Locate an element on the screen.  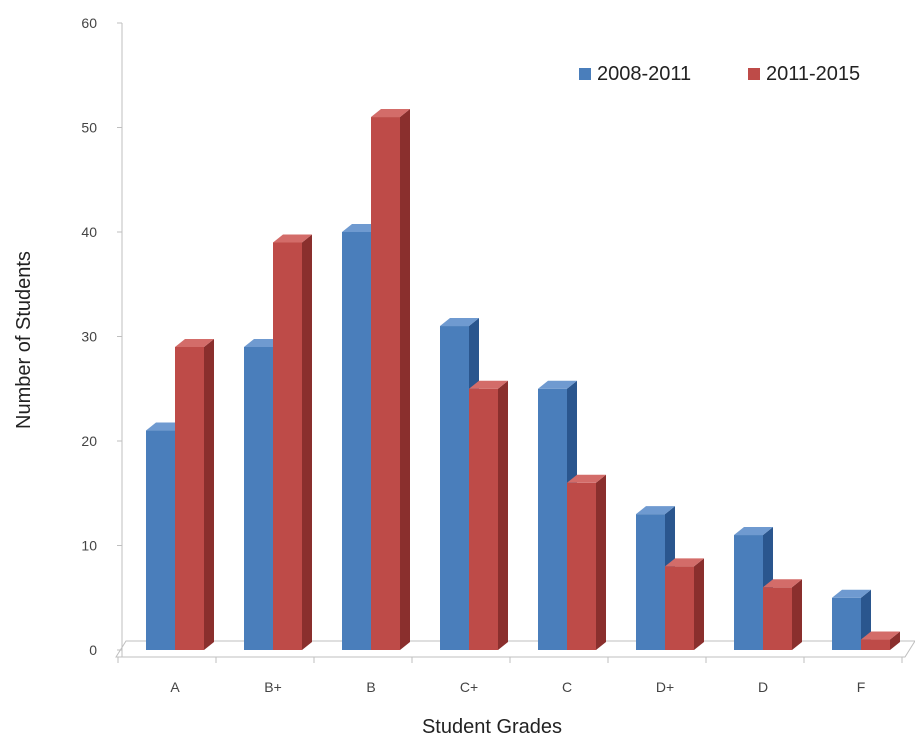
x-tick-label: D is located at coordinates (763, 687).